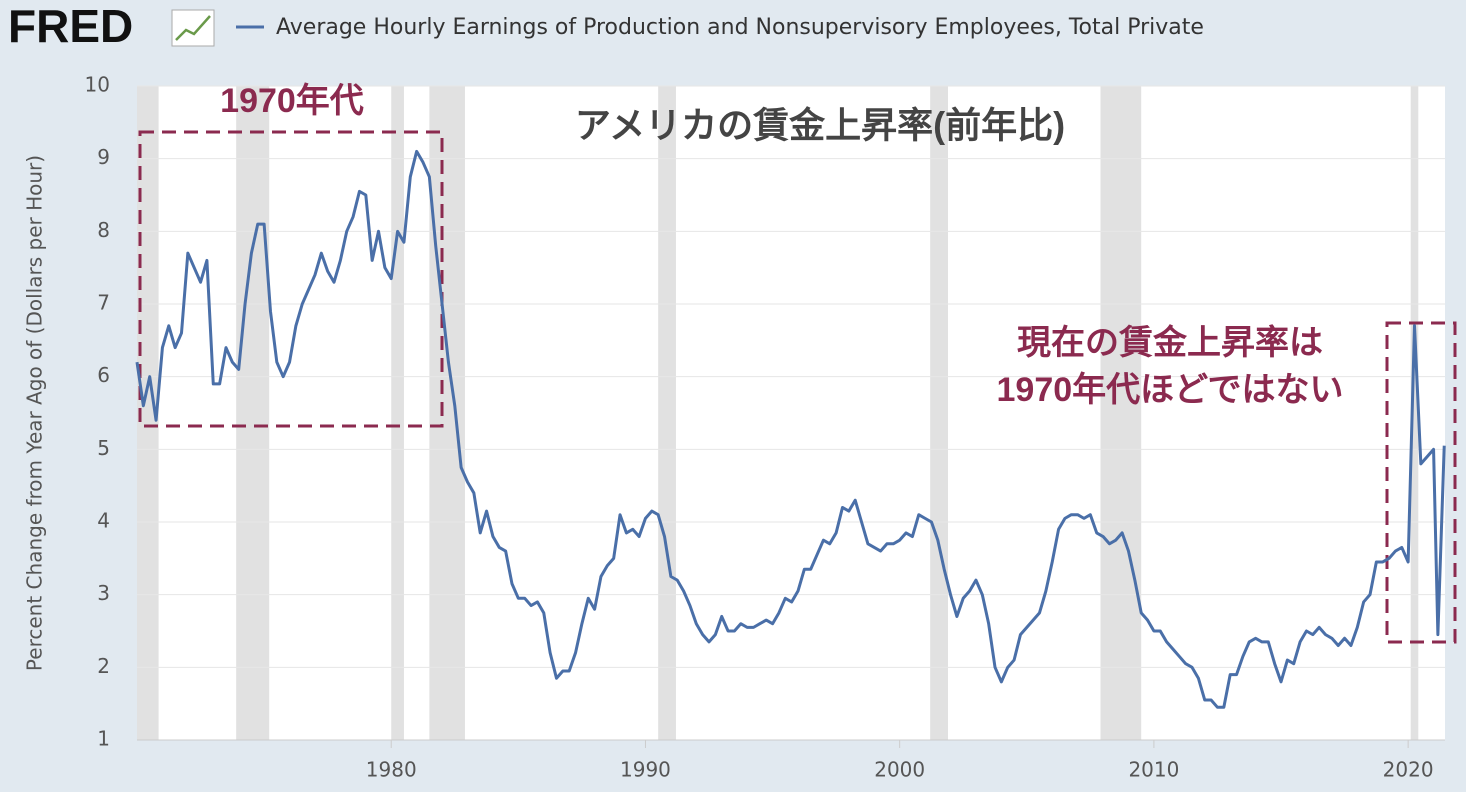 Image resolution: width=1466 pixels, height=792 pixels. What do you see at coordinates (103, 375) in the screenshot?
I see `y-tick-label: 6` at bounding box center [103, 375].